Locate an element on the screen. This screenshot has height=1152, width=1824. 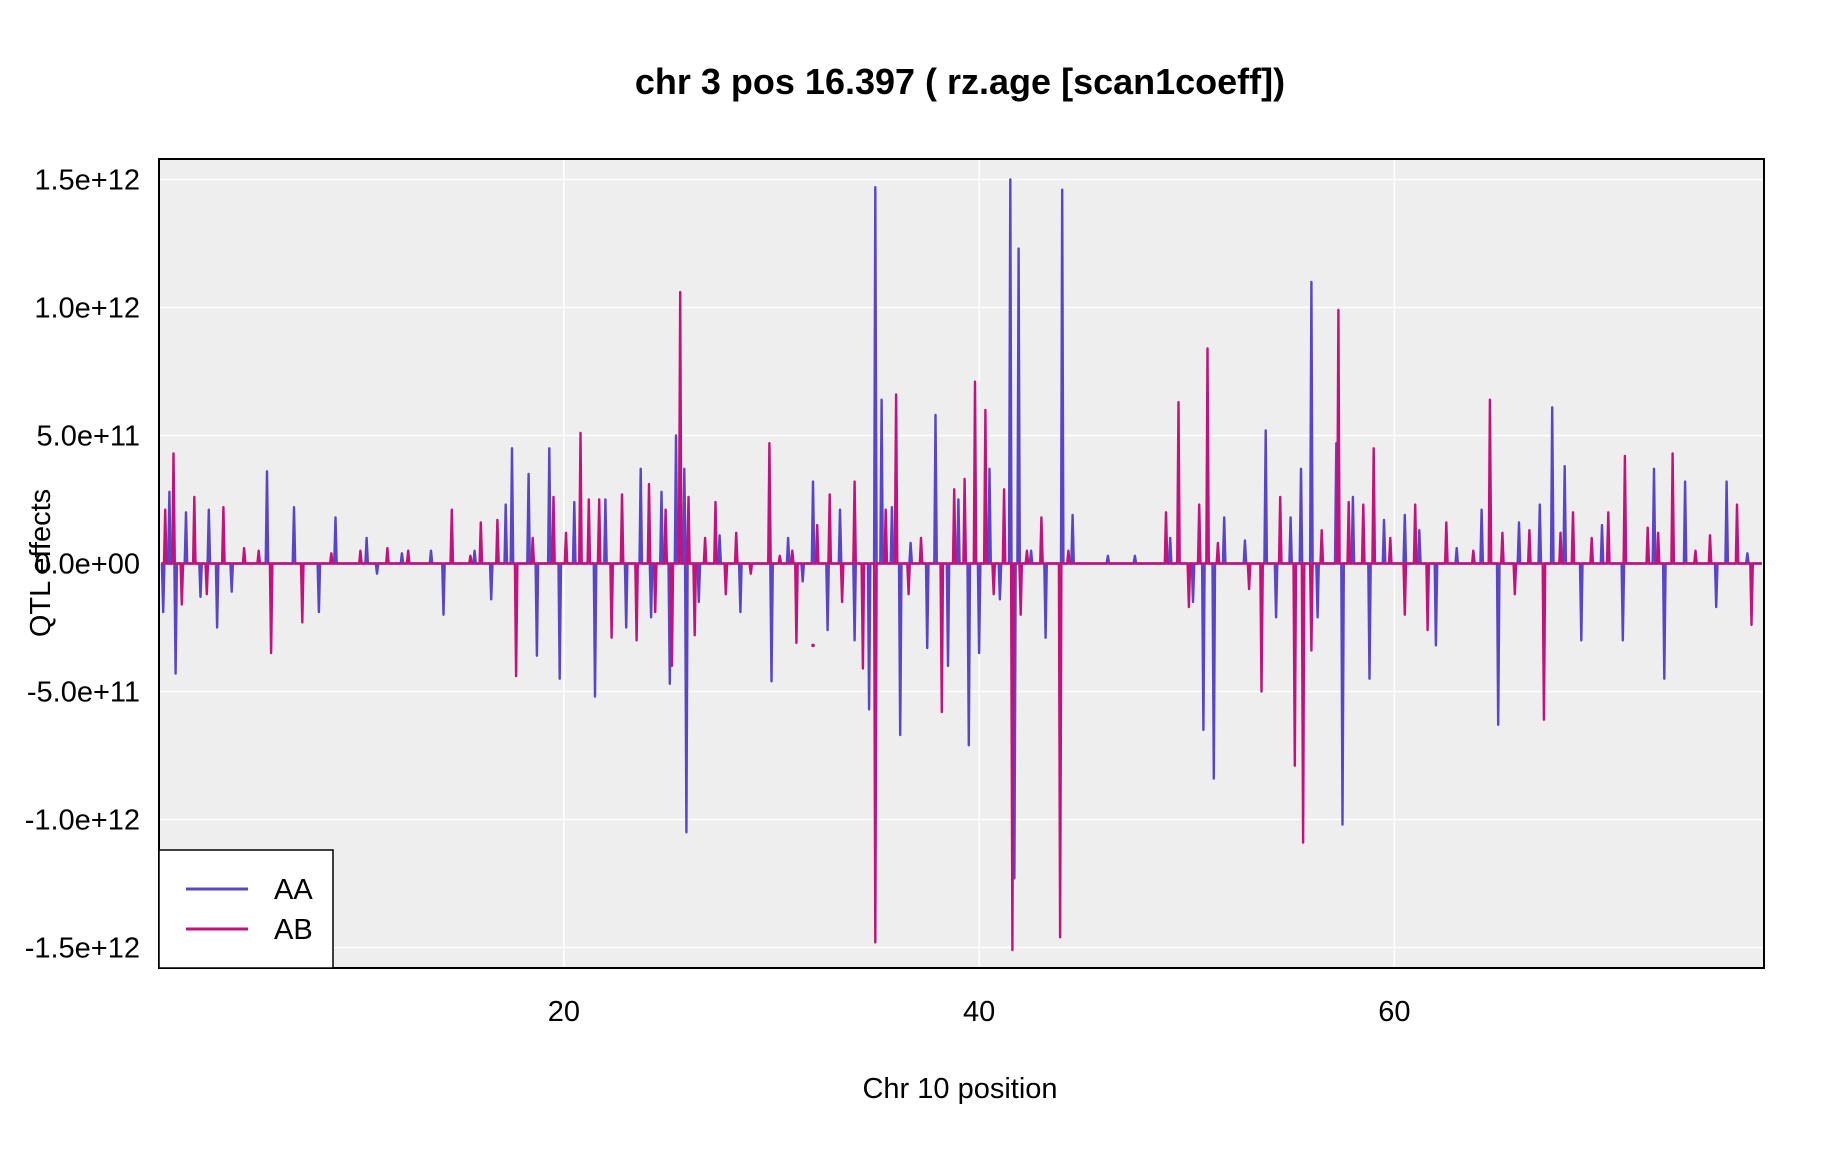
data-point is located at coordinates (813, 645).